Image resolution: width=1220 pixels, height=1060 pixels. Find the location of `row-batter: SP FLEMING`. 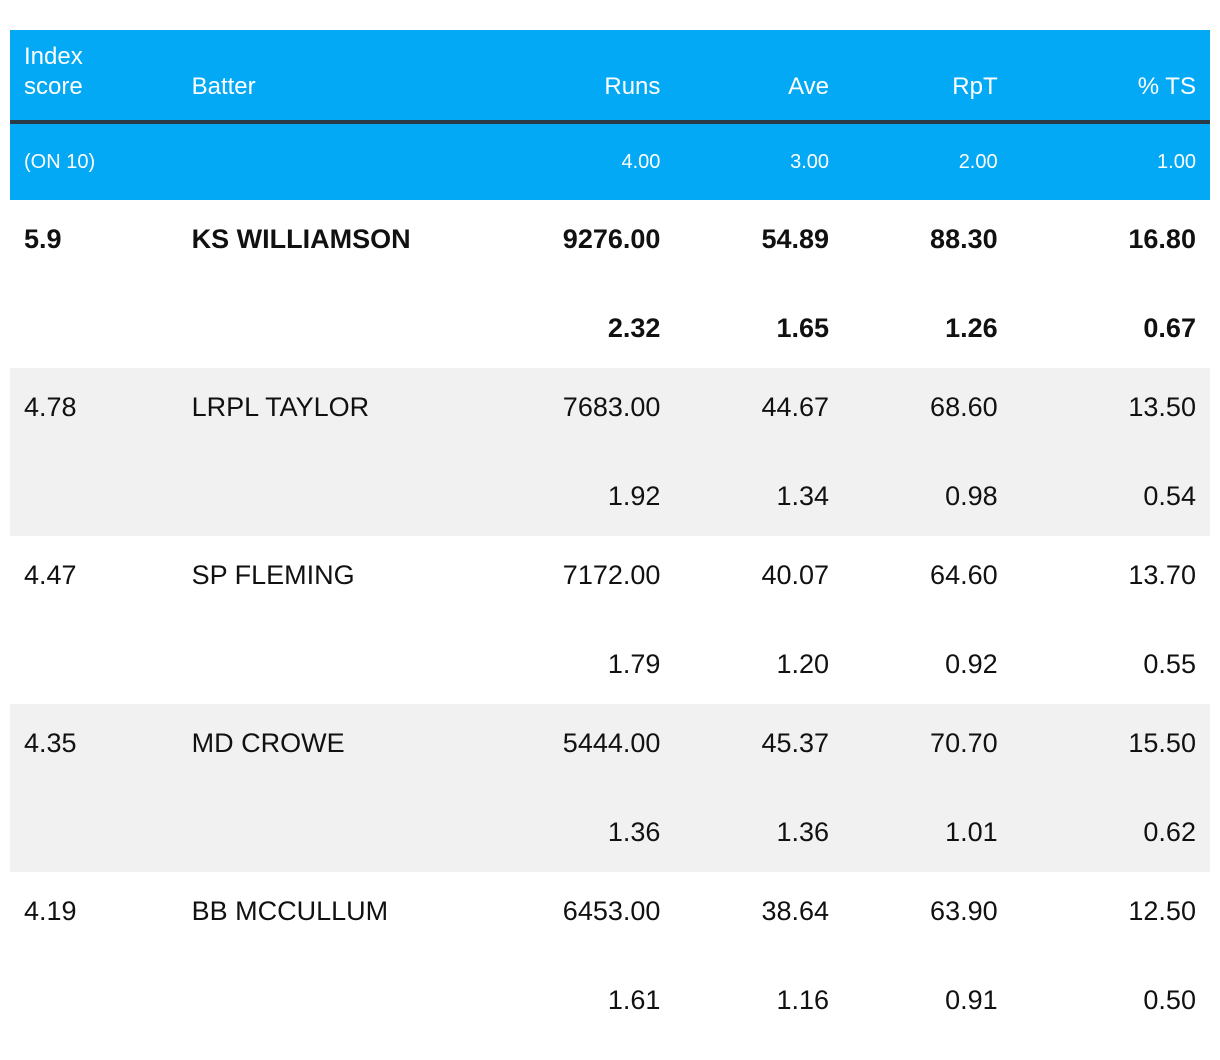

row-batter: SP FLEMING is located at coordinates (273, 574).